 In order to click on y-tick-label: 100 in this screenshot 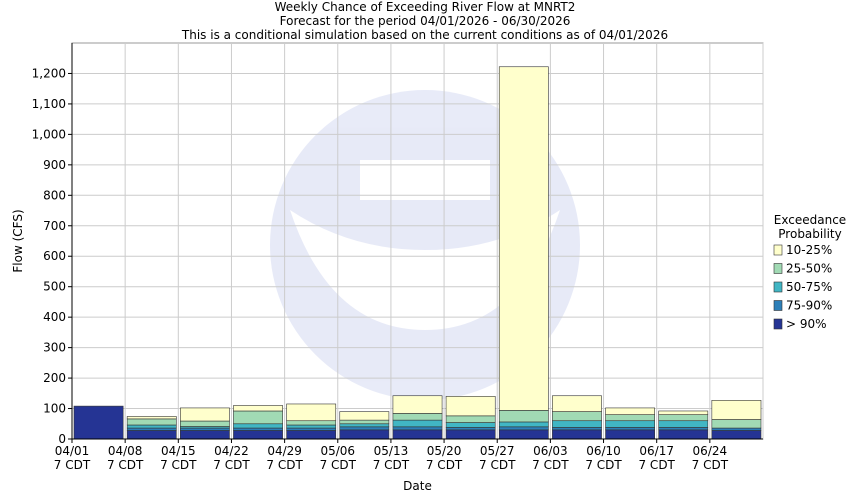, I will do `click(54, 409)`.